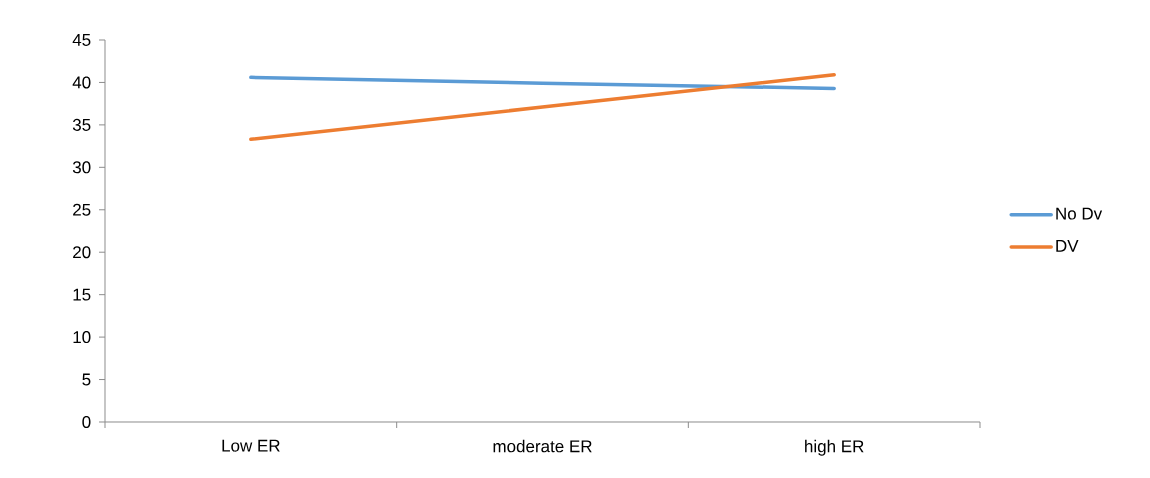 The width and height of the screenshot is (1150, 478). What do you see at coordinates (81, 167) in the screenshot?
I see `y-tick-label: 30` at bounding box center [81, 167].